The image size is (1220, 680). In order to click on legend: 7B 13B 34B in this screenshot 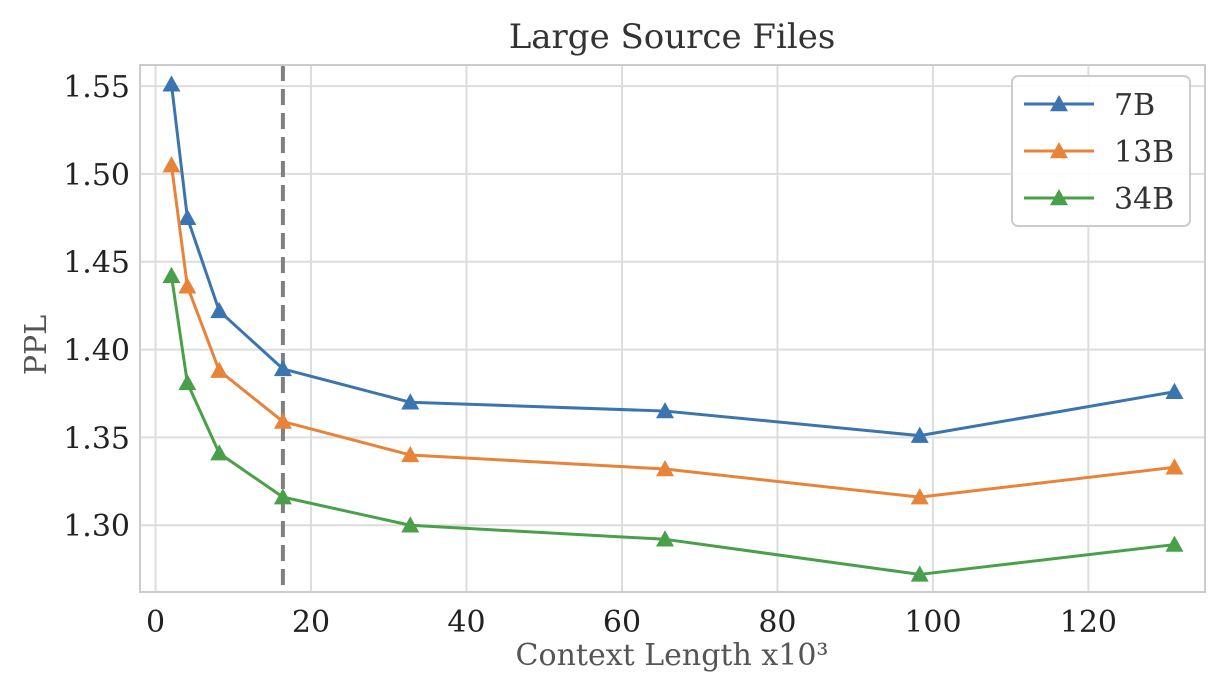, I will do `click(1101, 151)`.